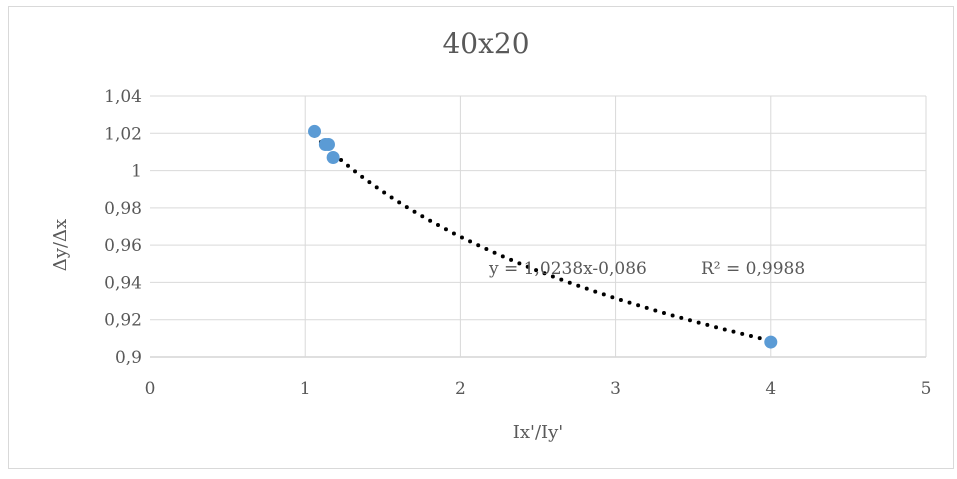 The width and height of the screenshot is (957, 479). Describe the element at coordinates (305, 389) in the screenshot. I see `x-tick-label: 1` at that location.